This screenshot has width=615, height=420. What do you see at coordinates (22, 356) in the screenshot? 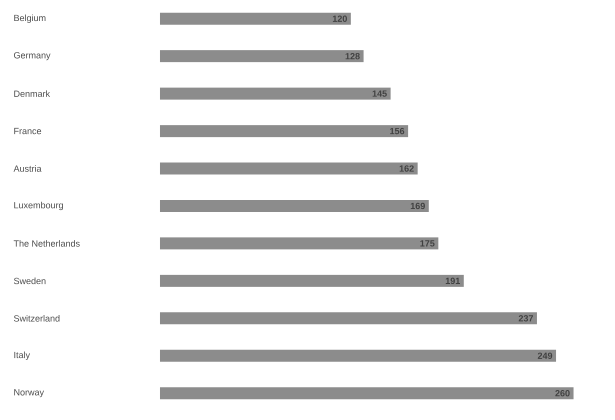
I see `y-tick-label: Italy` at bounding box center [22, 356].